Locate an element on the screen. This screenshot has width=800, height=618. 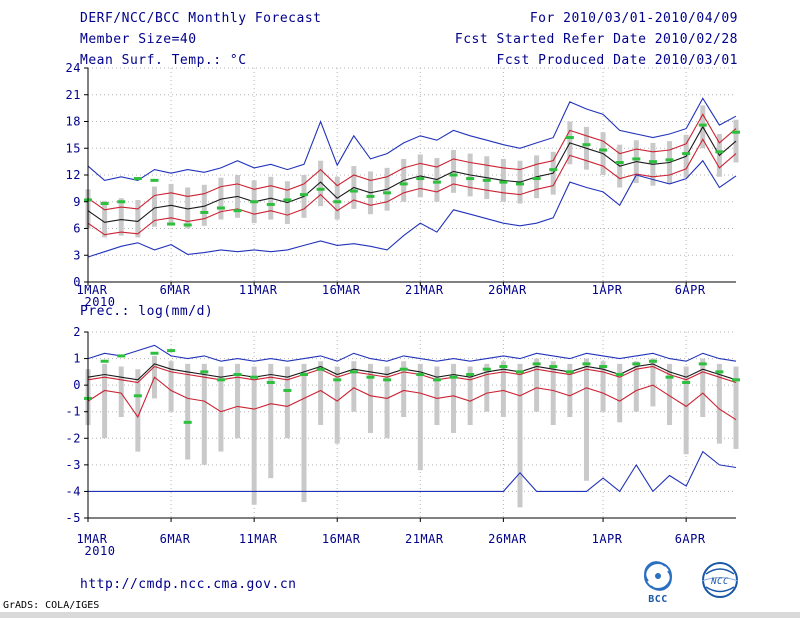
ncc-logo: NCC is located at coordinates (720, 580).